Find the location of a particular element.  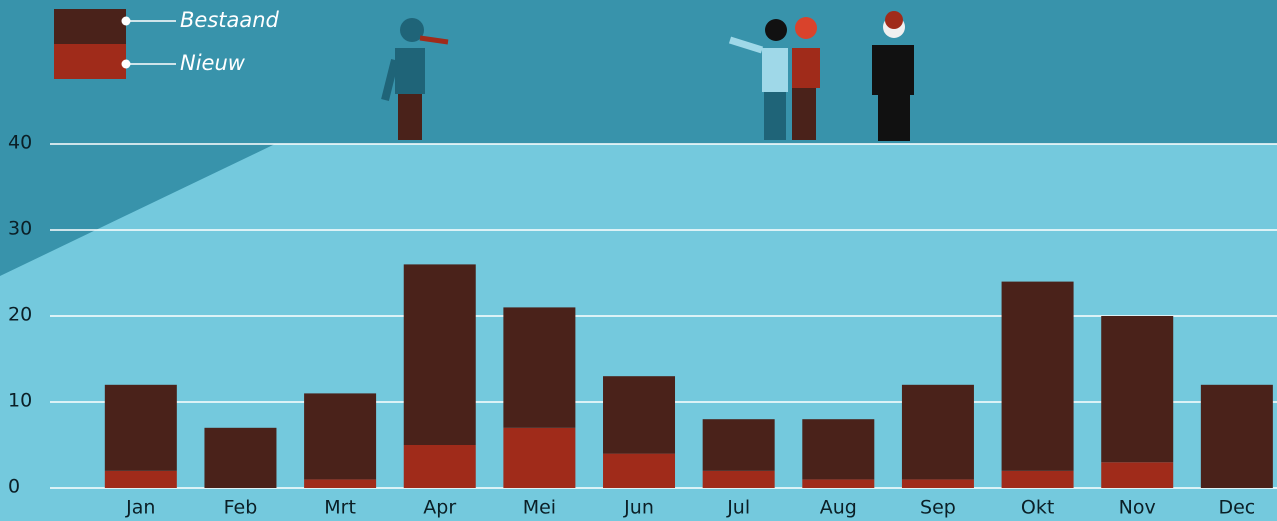

x-tick-label: Mei is located at coordinates (539, 508).